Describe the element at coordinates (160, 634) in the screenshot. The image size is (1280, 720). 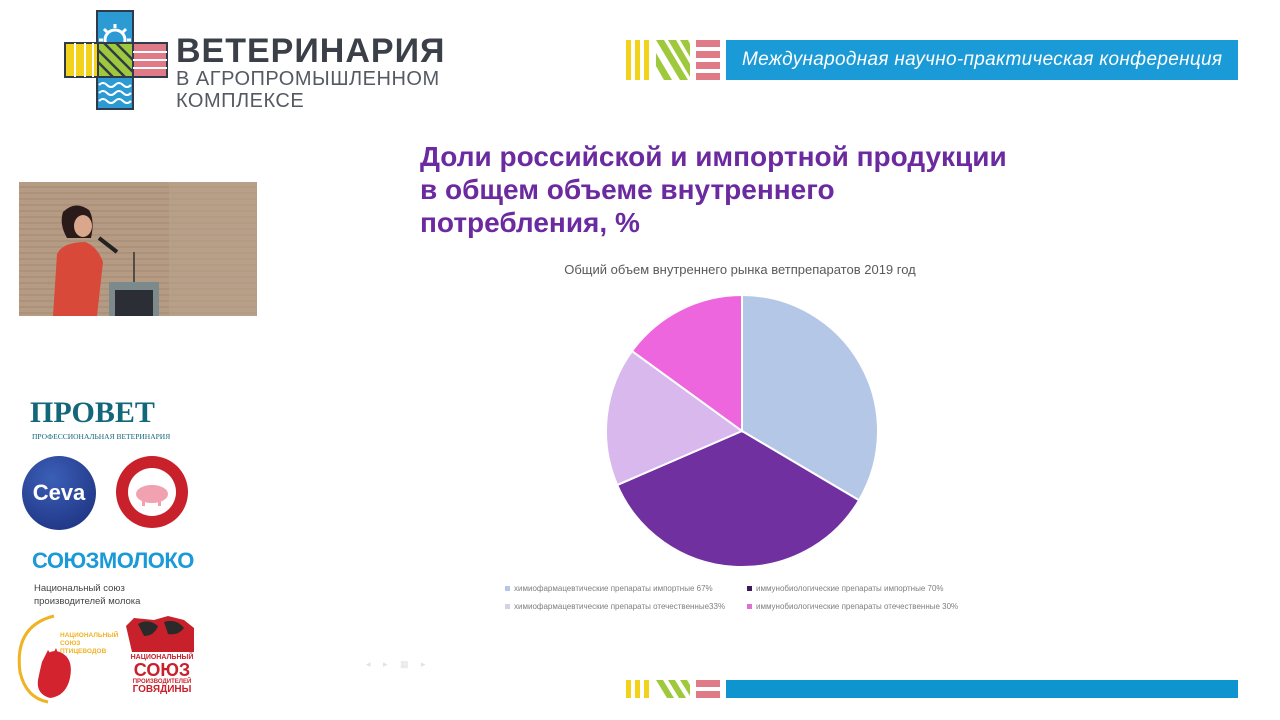
I see `beef-union-bull-icon` at that location.